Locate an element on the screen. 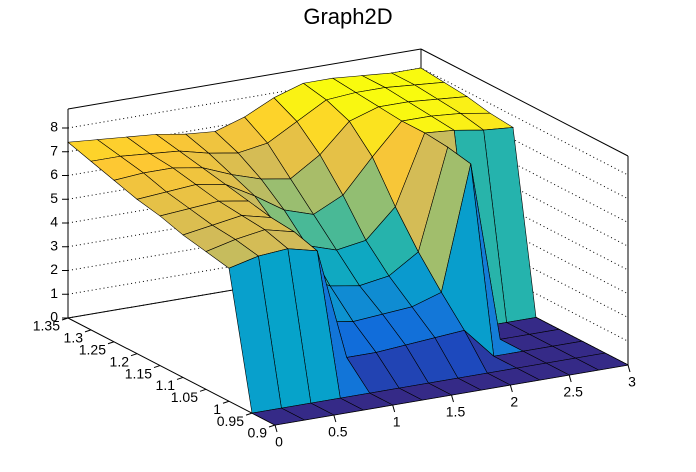 The height and width of the screenshot is (472, 696). z-tick-label: 1 is located at coordinates (54, 293).